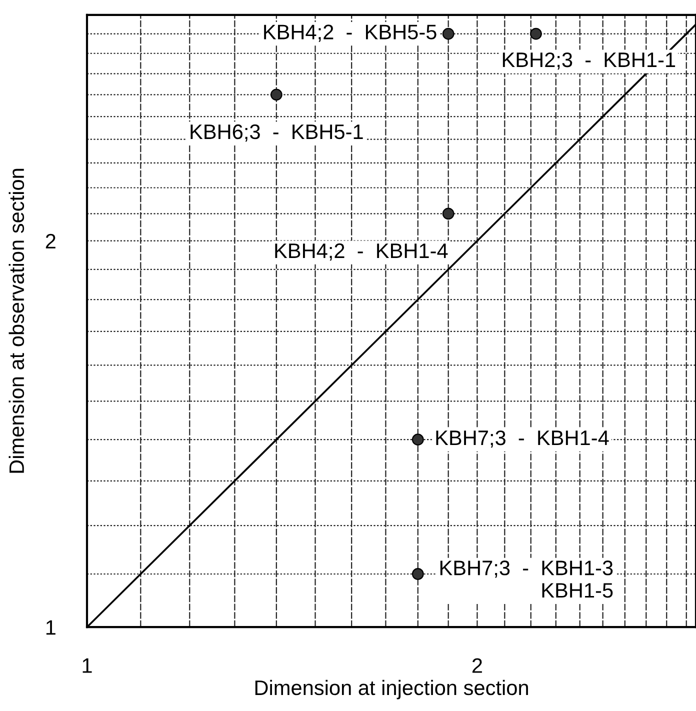  Describe the element at coordinates (16, 320) in the screenshot. I see `y-axis-title: Dimension at observation section` at that location.